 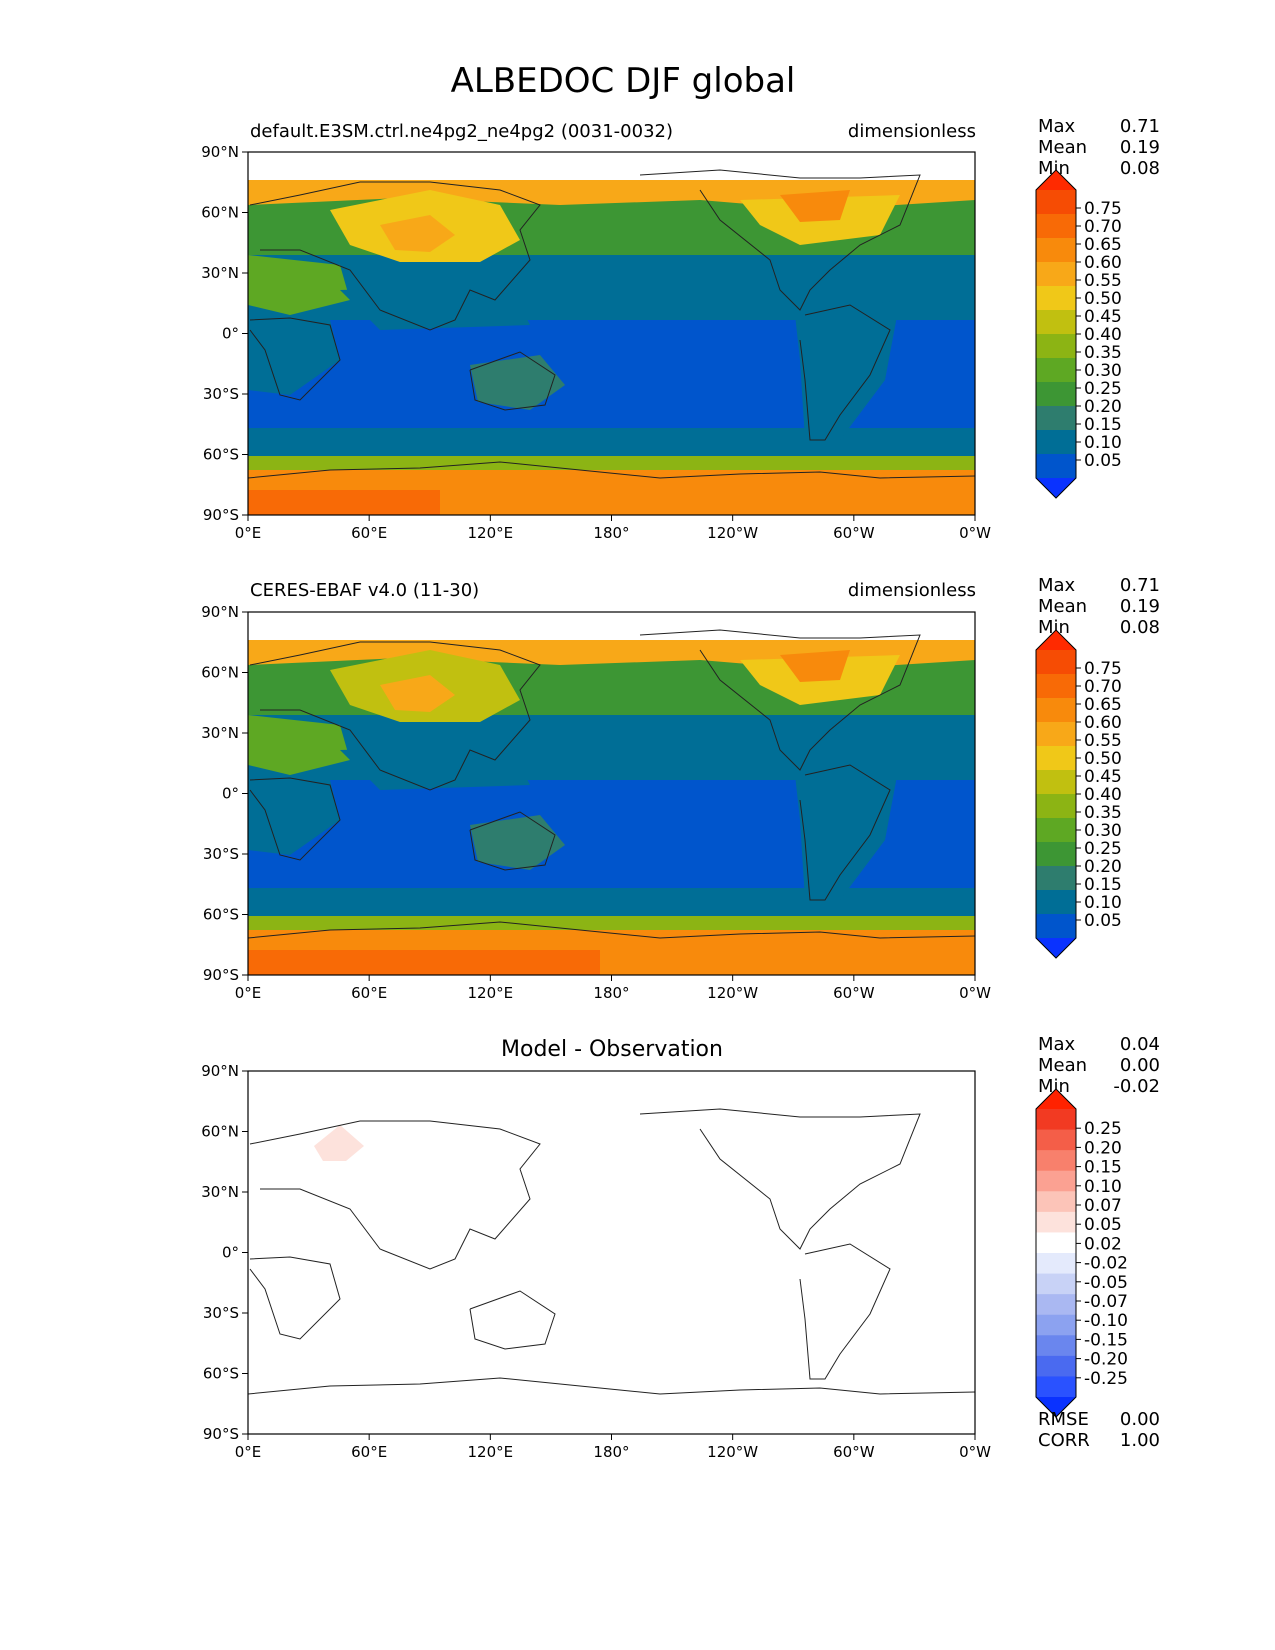 What do you see at coordinates (1057, 1044) in the screenshot?
I see `stat-max-label: Max` at bounding box center [1057, 1044].